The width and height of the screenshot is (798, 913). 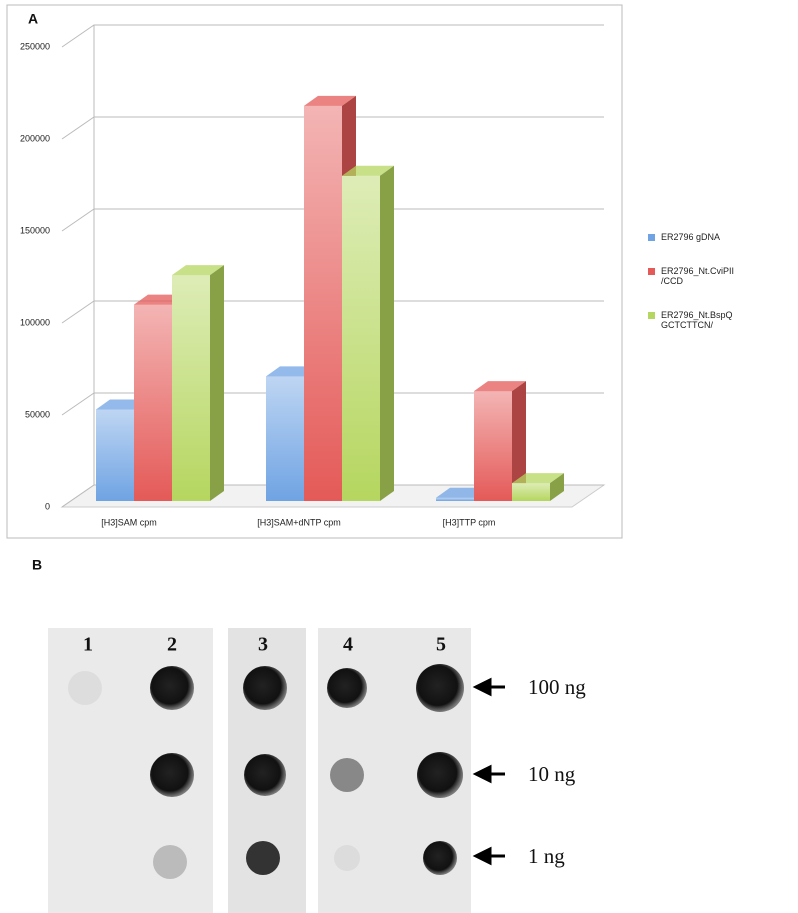 I want to click on y-tick-label: 200000, so click(x=35, y=138).